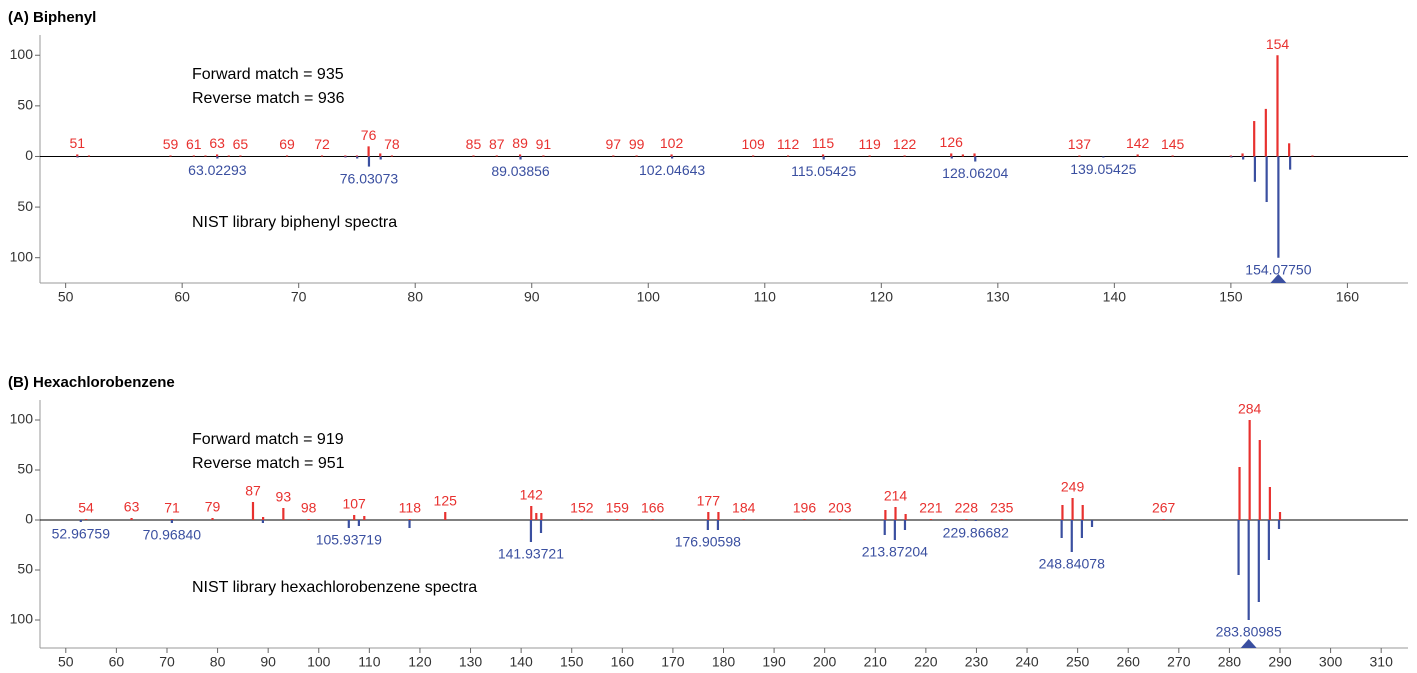 Image resolution: width=1417 pixels, height=673 pixels. I want to click on peak-label: 79, so click(213, 507).